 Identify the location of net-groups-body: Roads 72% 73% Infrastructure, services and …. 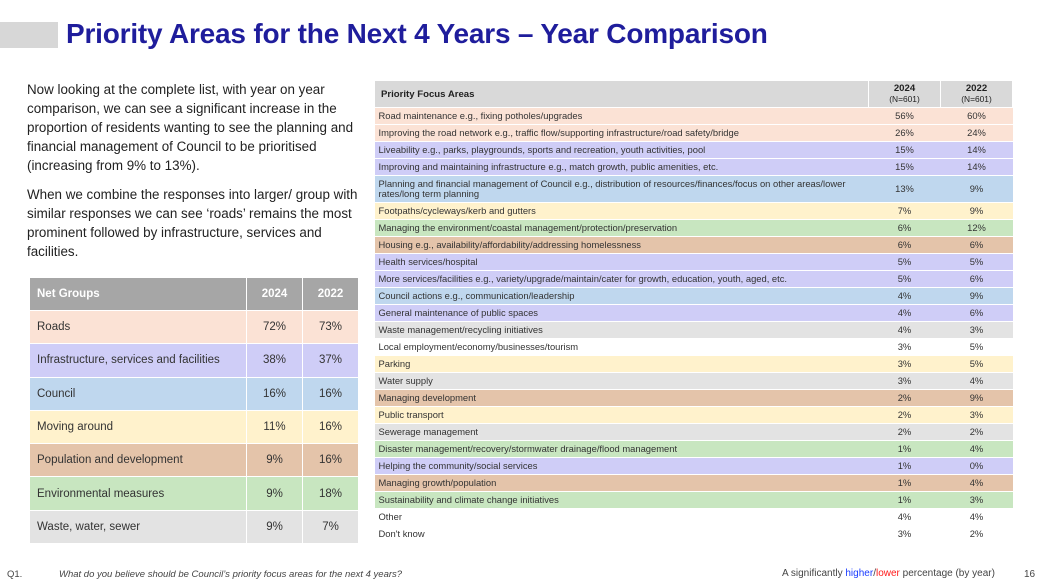
(194, 427).